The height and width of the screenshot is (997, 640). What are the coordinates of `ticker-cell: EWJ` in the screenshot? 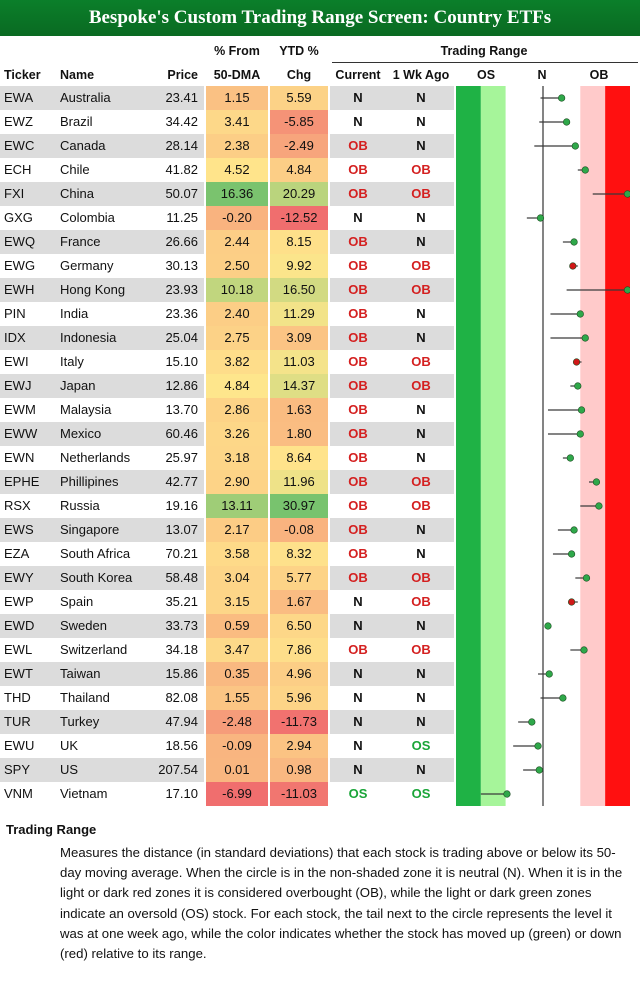 It's located at (18, 385).